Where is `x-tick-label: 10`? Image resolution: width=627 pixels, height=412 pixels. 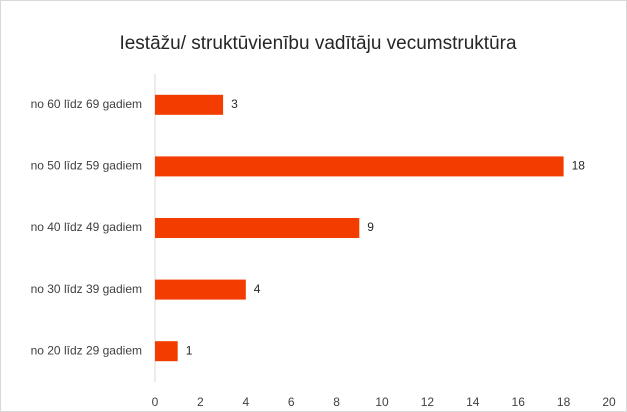
x-tick-label: 10 is located at coordinates (382, 402).